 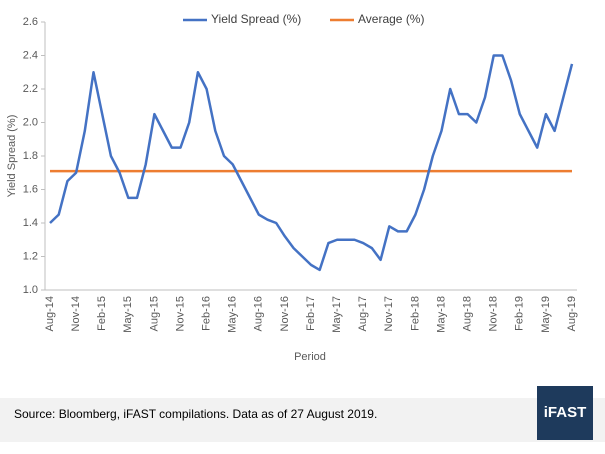 I want to click on x-tick-label: Nov-18, so click(x=494, y=313).